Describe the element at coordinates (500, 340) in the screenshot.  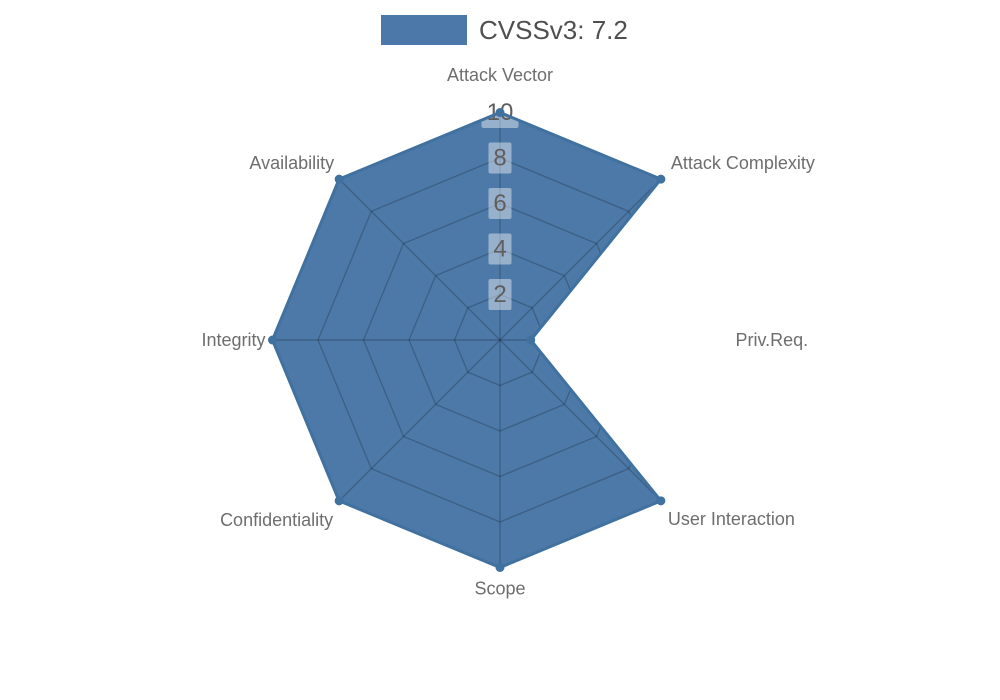
I see `grid-ring` at that location.